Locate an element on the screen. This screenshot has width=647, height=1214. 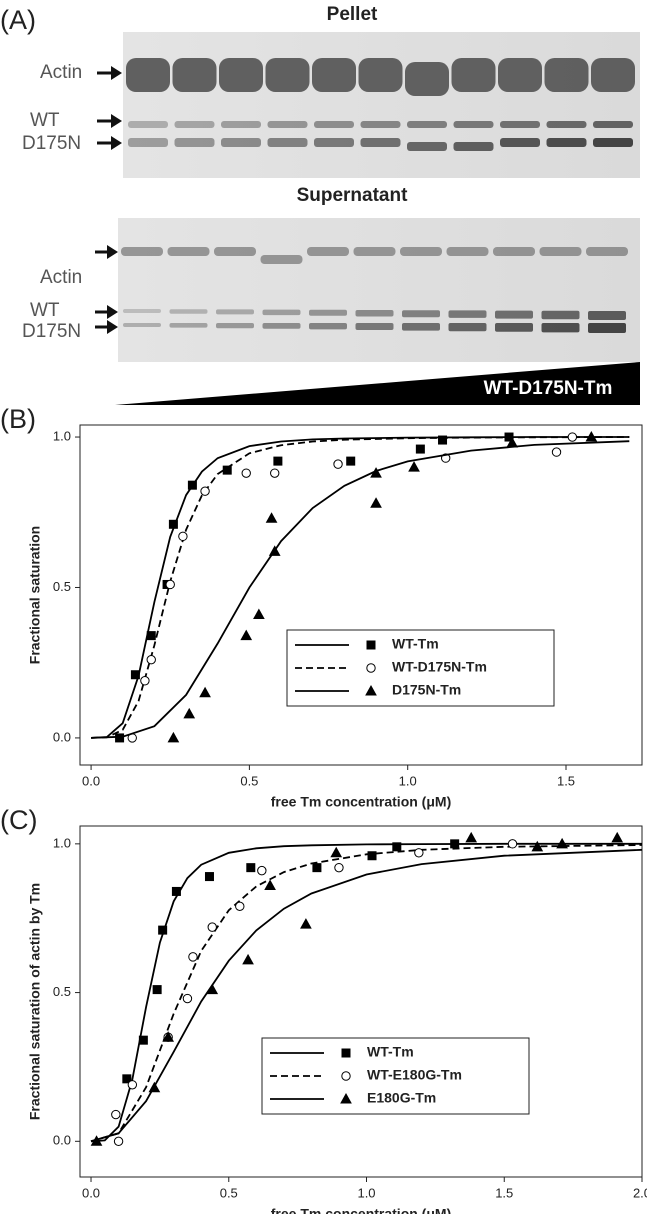
supernatant-gel is located at coordinates (379, 290).